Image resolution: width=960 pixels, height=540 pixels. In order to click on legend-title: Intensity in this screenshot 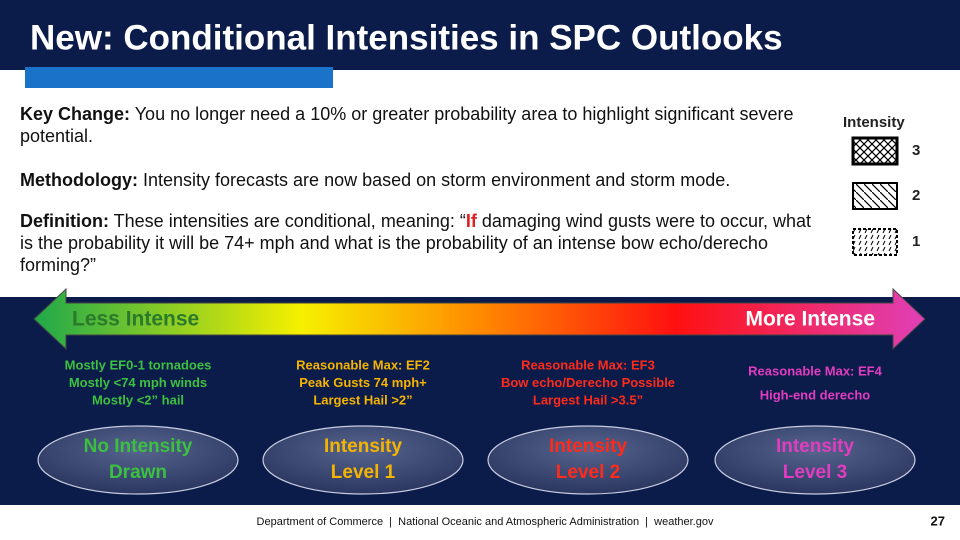, I will do `click(874, 122)`.